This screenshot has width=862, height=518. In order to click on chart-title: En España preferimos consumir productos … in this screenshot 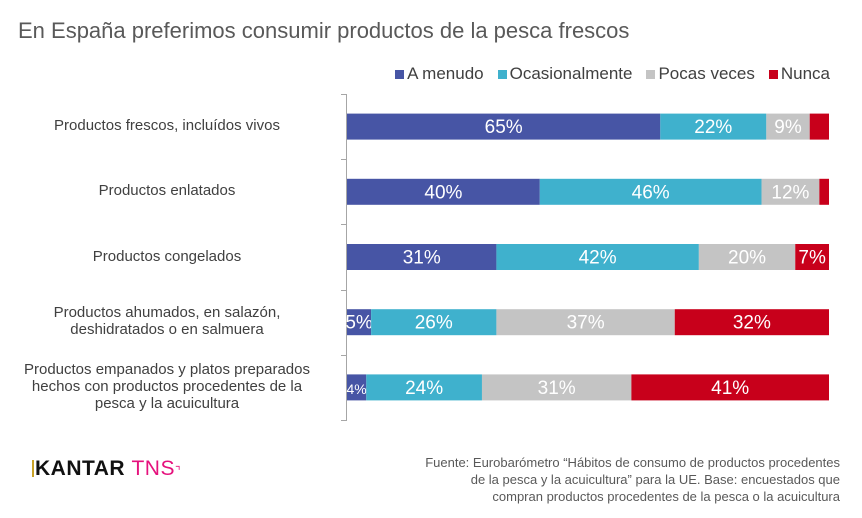, I will do `click(324, 30)`.